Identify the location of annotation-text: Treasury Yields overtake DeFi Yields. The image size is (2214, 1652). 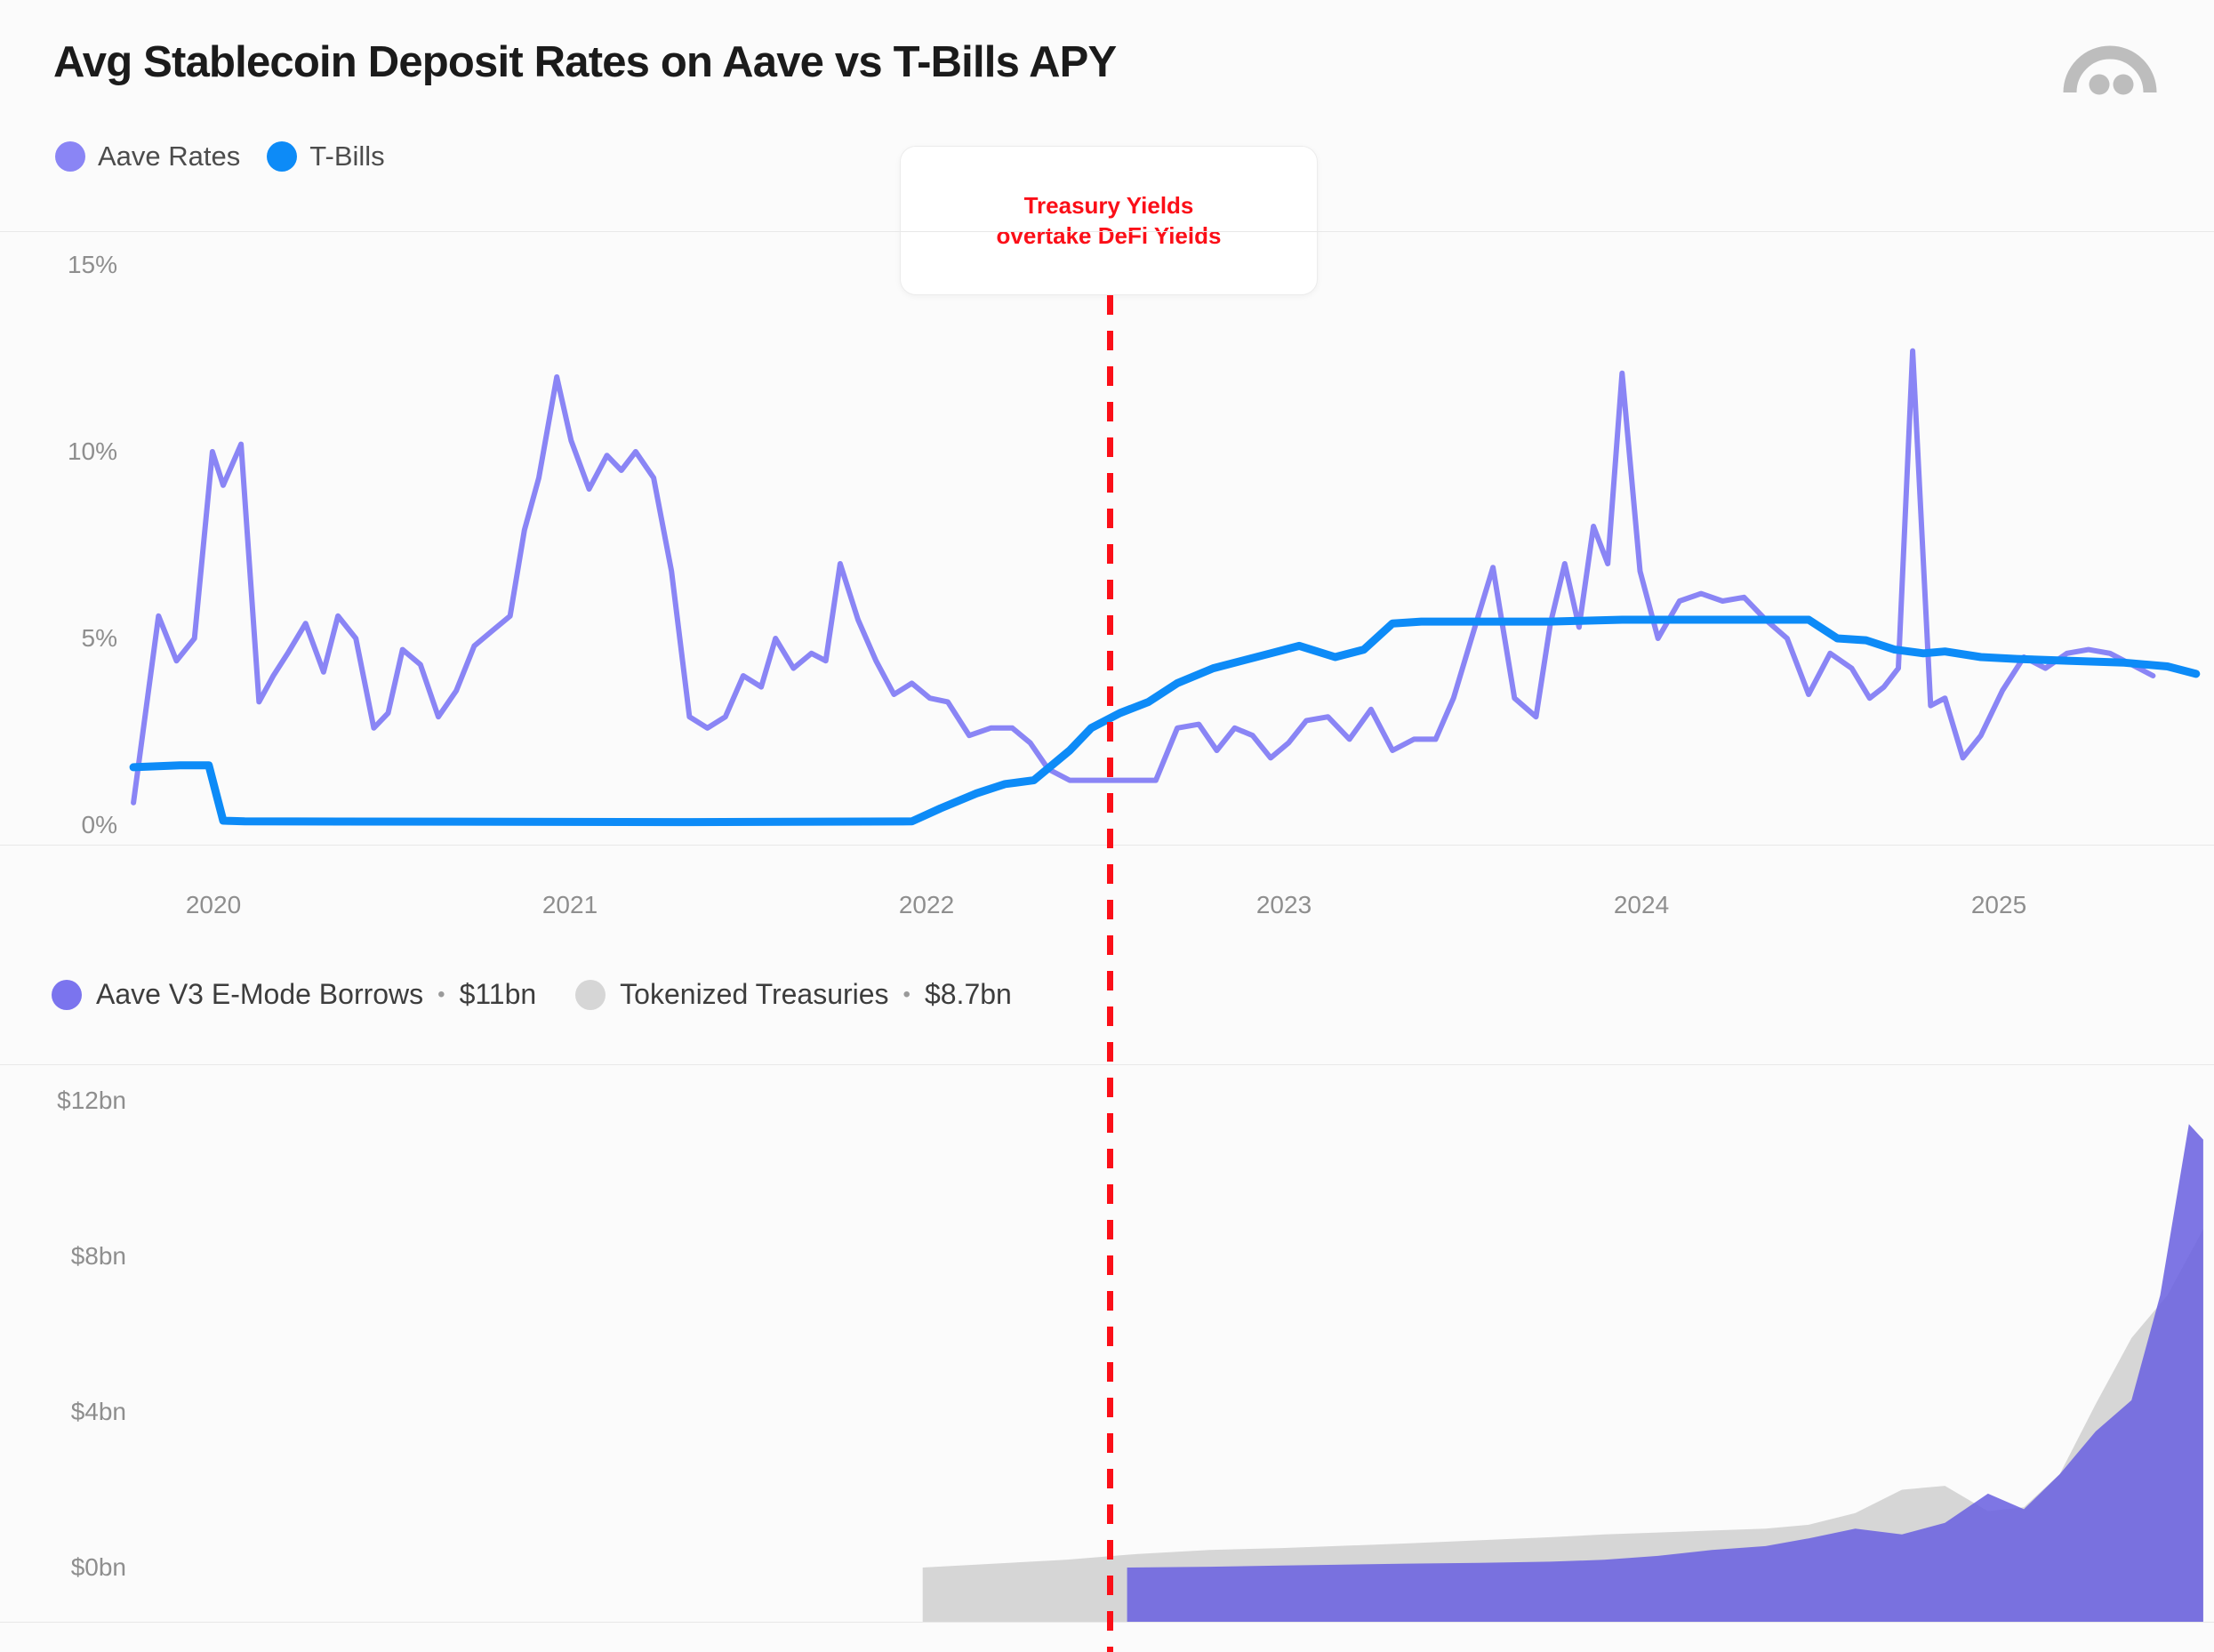
(1109, 220).